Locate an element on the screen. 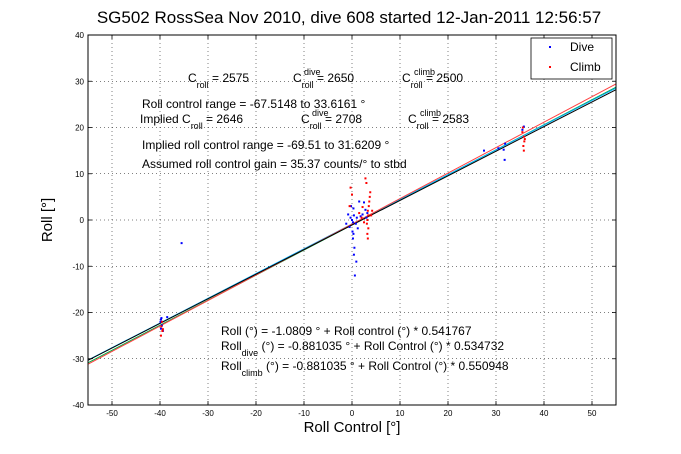 The width and height of the screenshot is (681, 454). implied-c-roll-climb-label: Croll = 2583 is located at coordinates (438, 121).